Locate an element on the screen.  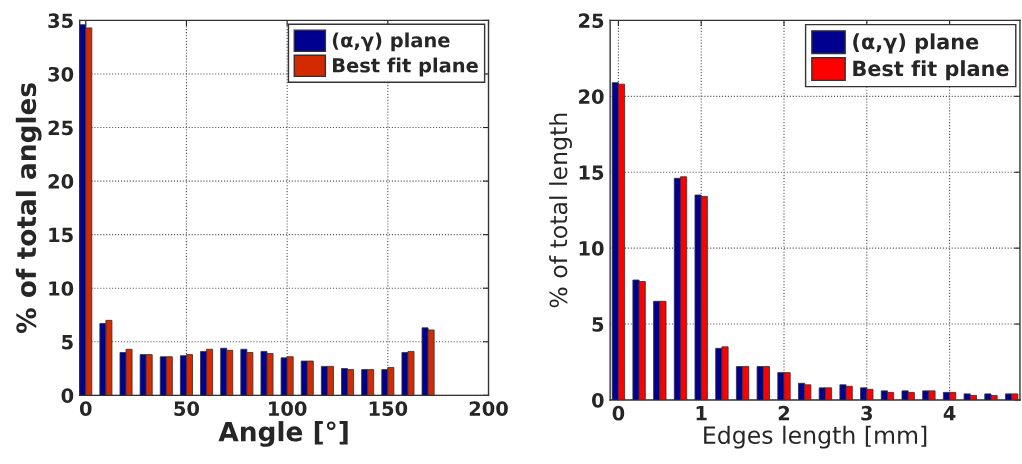
x-tick-label: 50 is located at coordinates (187, 408).